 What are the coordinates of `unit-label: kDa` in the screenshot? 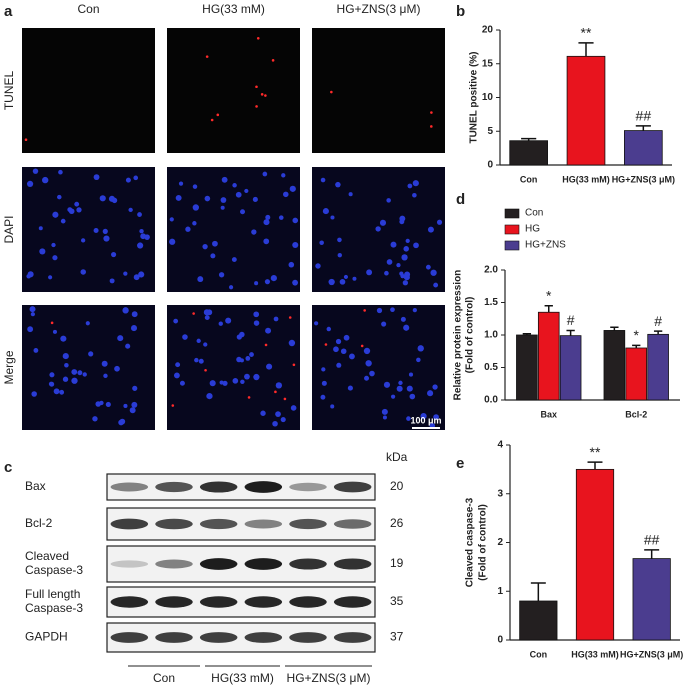 It's located at (397, 457).